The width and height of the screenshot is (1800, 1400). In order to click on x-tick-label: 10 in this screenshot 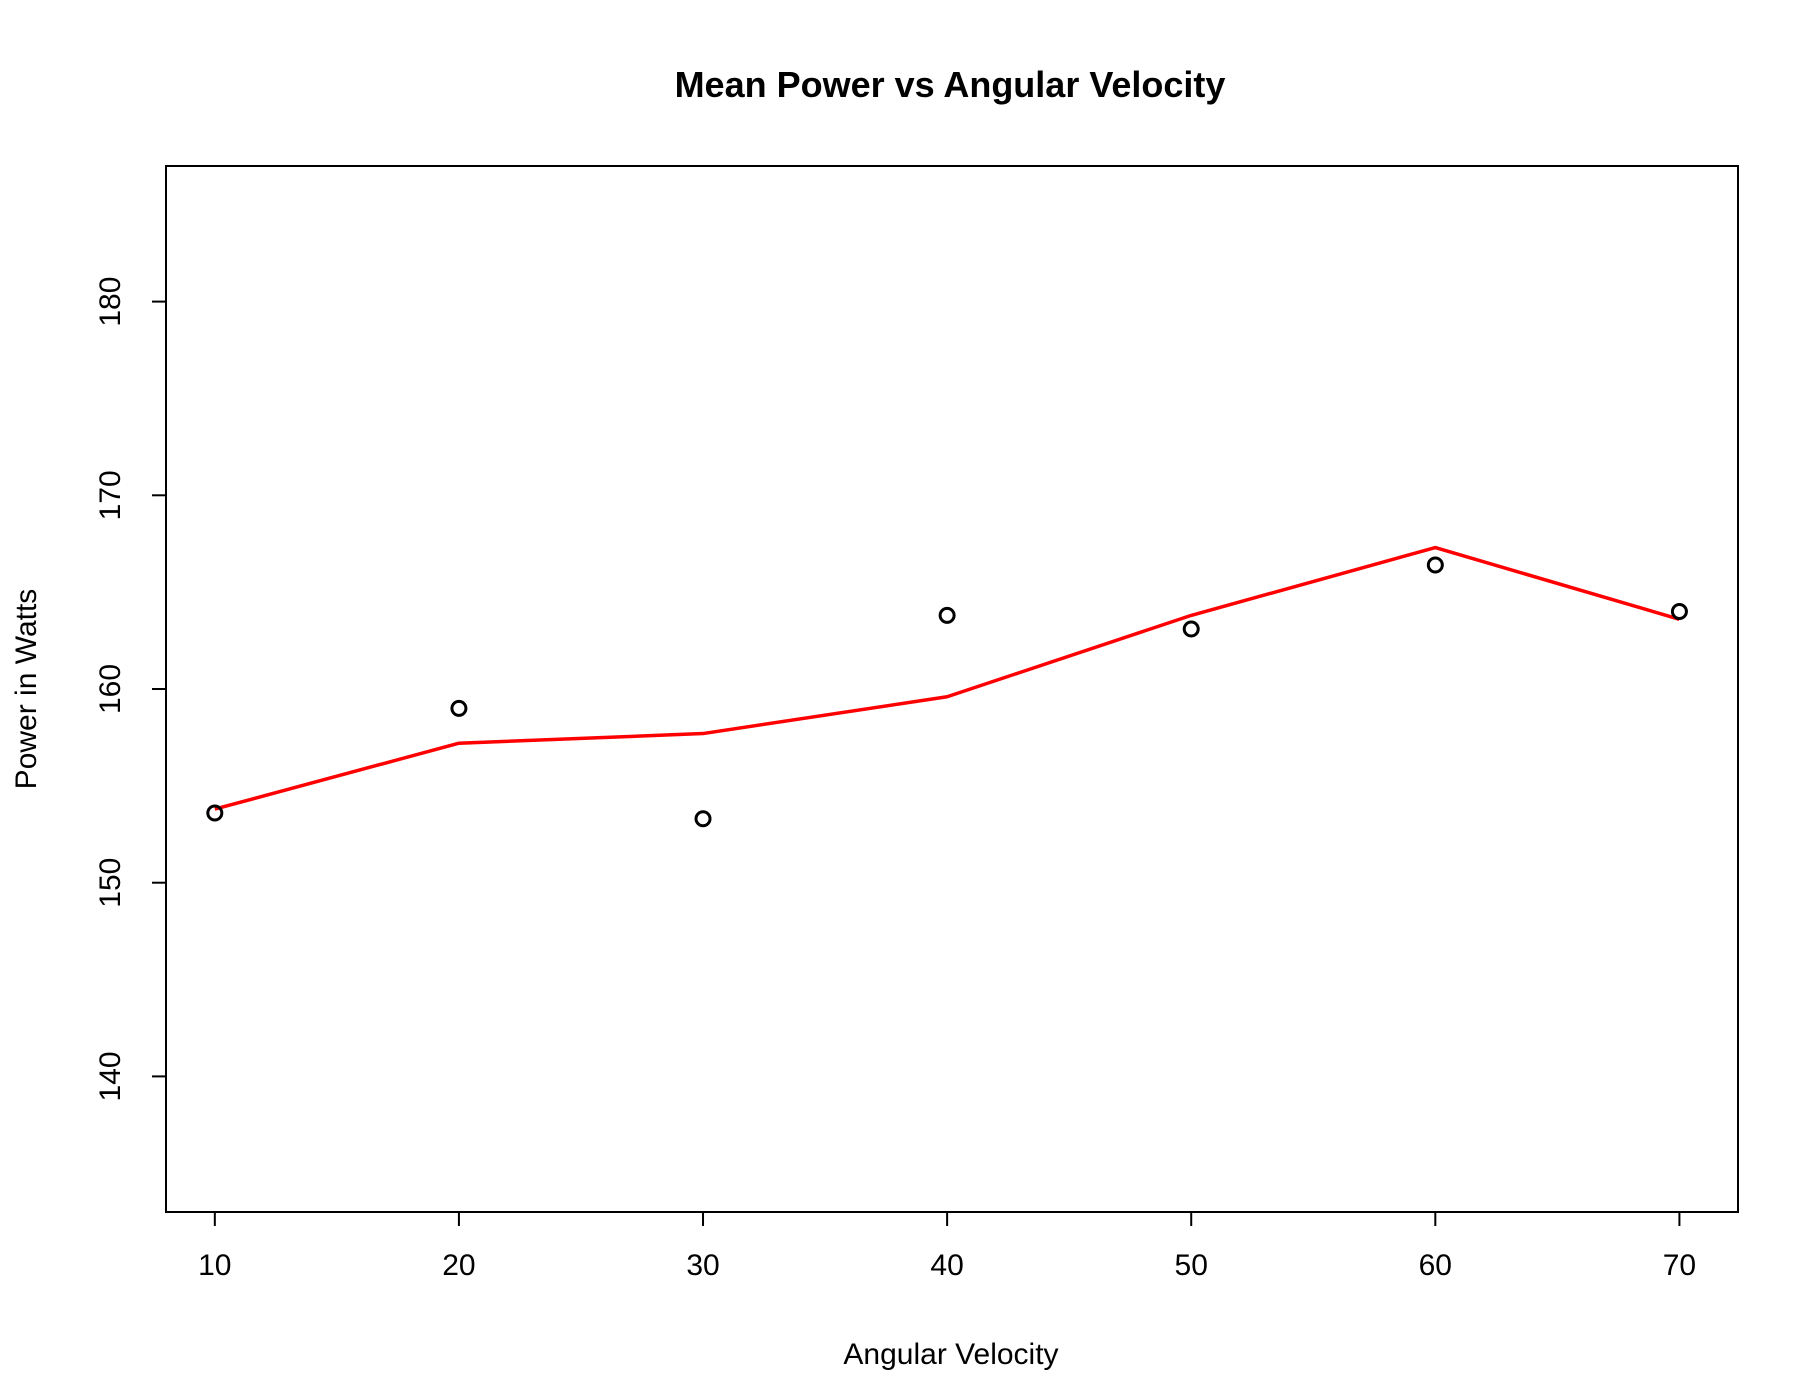, I will do `click(214, 1265)`.